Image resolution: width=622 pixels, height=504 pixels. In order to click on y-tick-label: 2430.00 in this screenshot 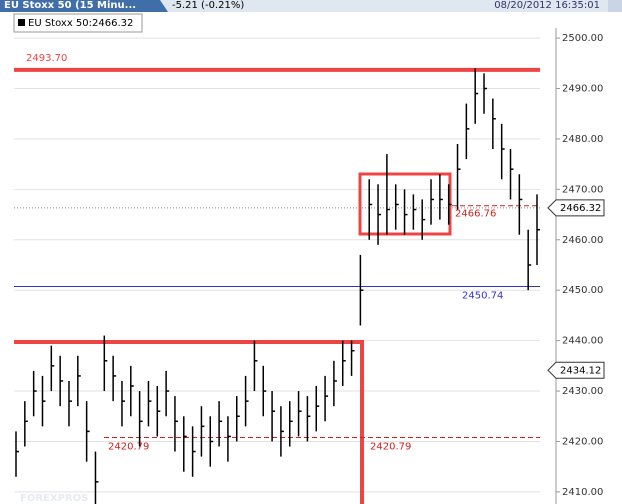, I will do `click(582, 391)`.